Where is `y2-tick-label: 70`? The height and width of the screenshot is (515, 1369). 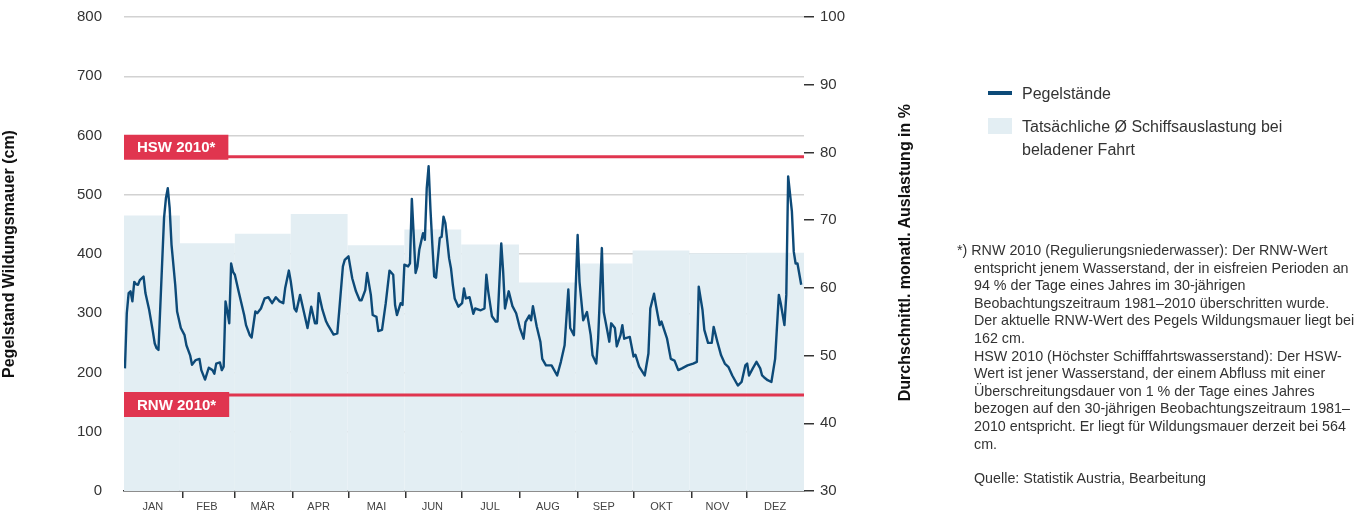
y2-tick-label: 70 is located at coordinates (828, 219).